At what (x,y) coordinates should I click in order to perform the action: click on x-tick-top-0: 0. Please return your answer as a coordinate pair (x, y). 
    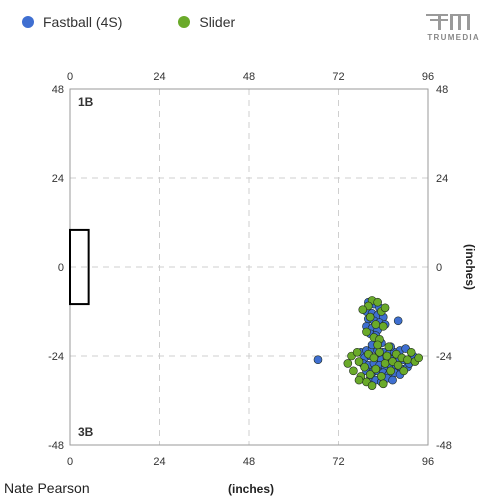
    Looking at the image, I should click on (70, 77).